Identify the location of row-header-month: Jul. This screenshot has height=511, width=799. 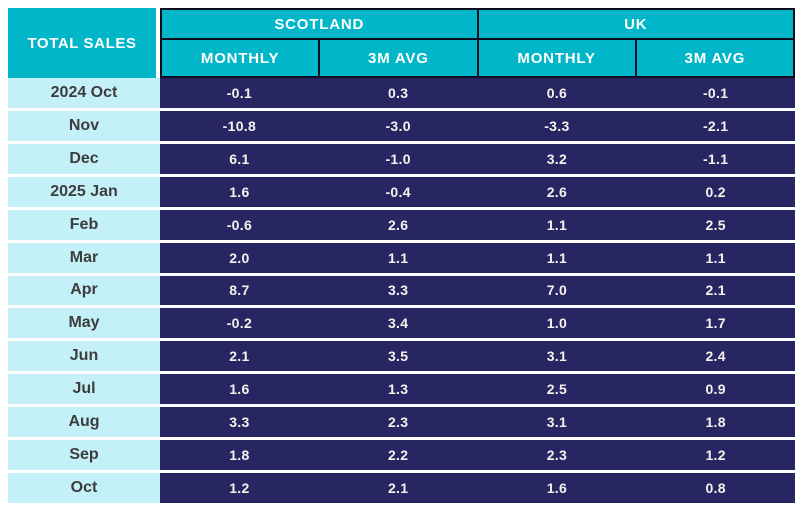
(84, 389).